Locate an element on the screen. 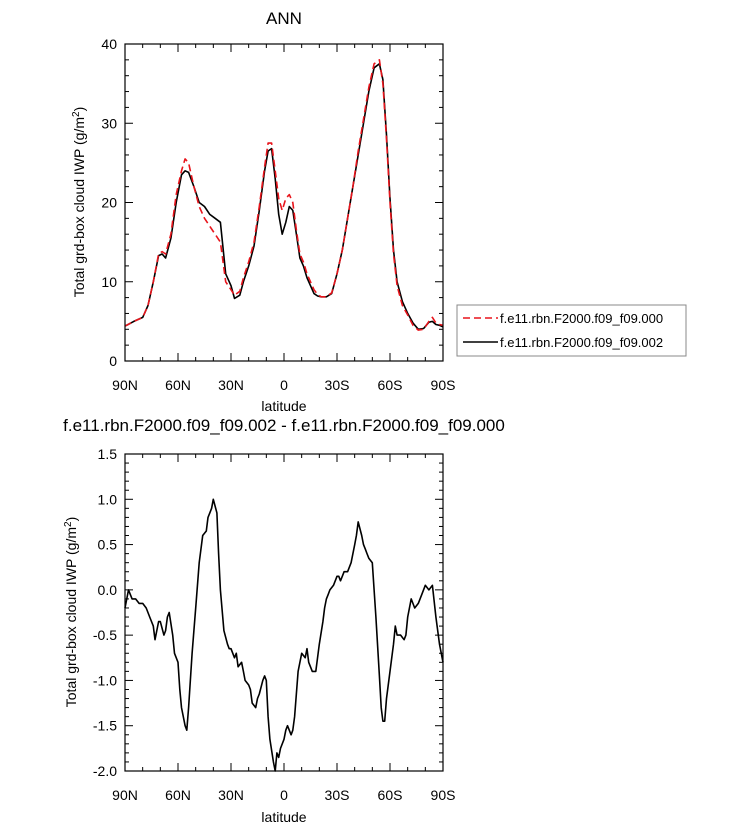 The height and width of the screenshot is (832, 733). y-tick-label: 20 is located at coordinates (109, 203).